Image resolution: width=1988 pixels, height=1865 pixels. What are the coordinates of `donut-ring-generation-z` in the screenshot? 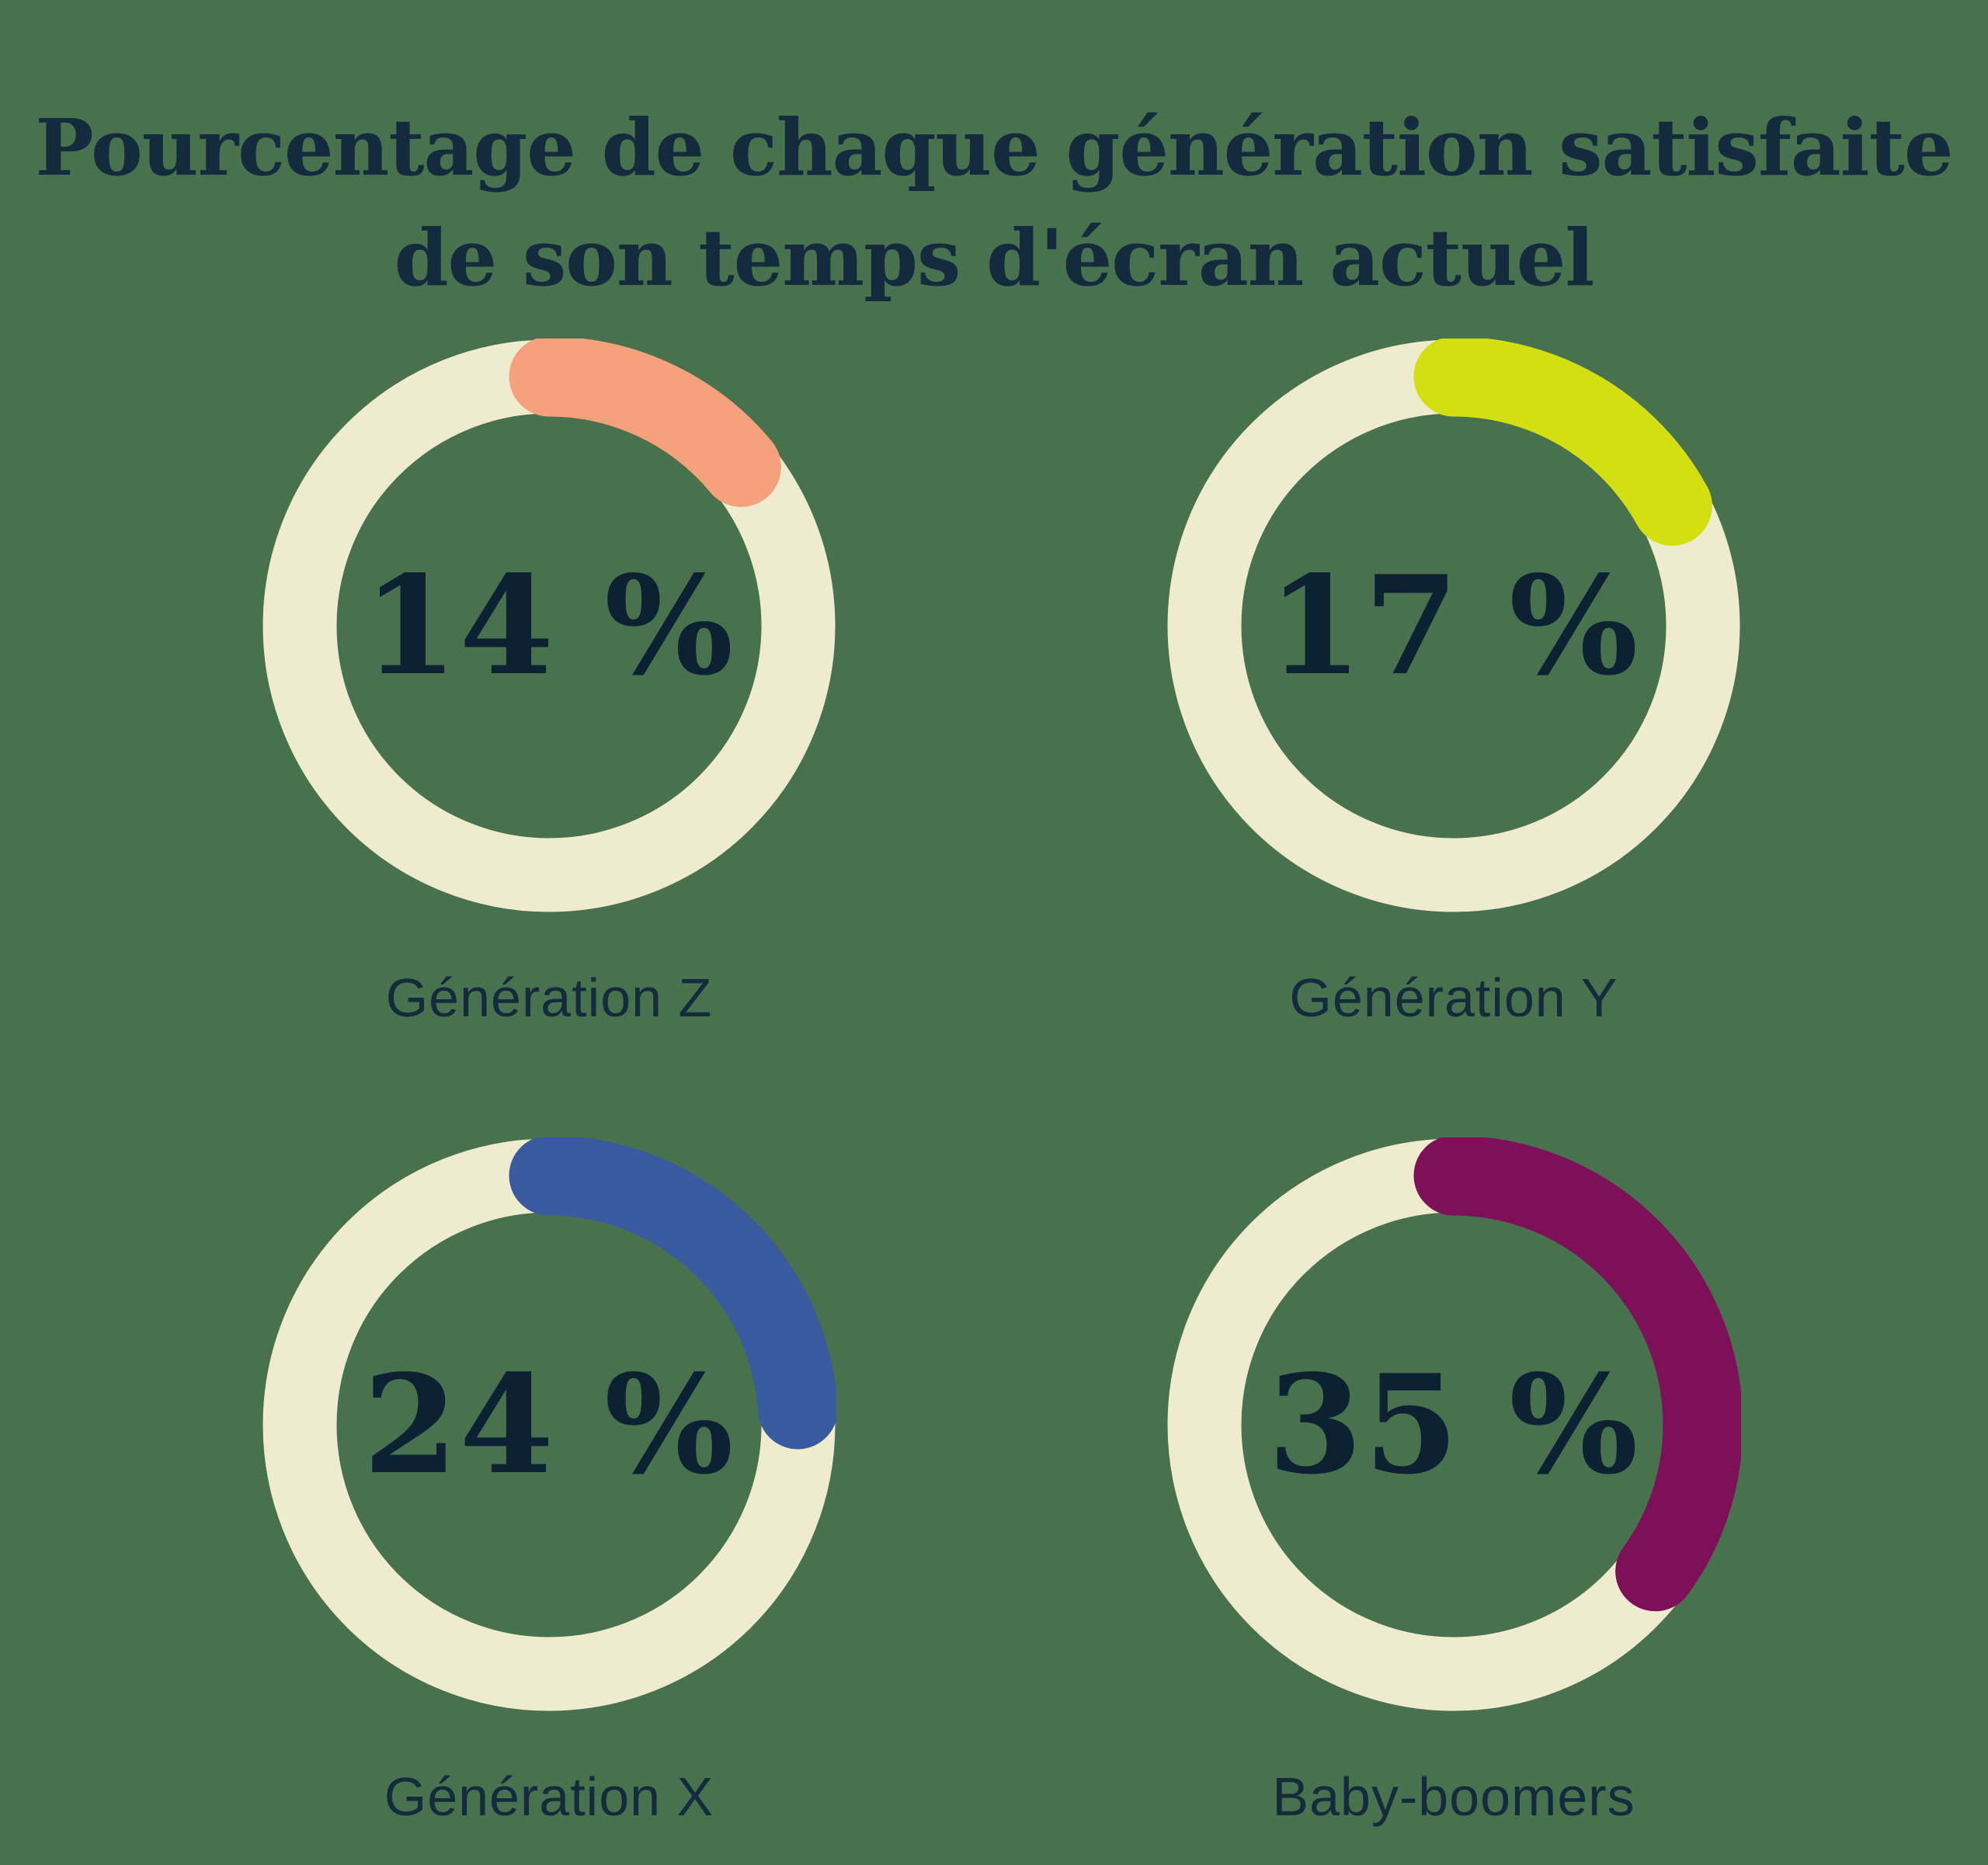 It's located at (549, 626).